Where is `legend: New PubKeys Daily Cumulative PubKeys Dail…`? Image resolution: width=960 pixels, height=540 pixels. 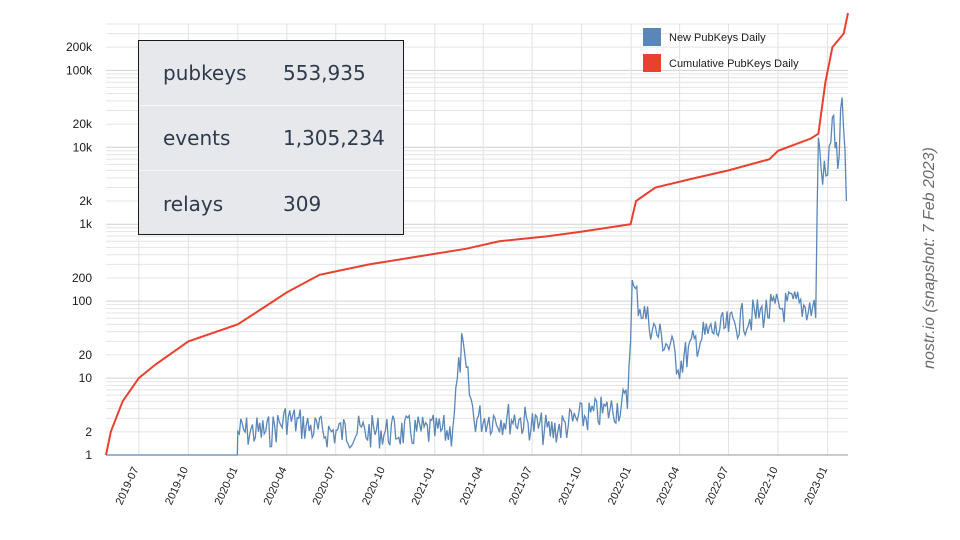
legend: New PubKeys Daily Cumulative PubKeys Dail… is located at coordinates (721, 50).